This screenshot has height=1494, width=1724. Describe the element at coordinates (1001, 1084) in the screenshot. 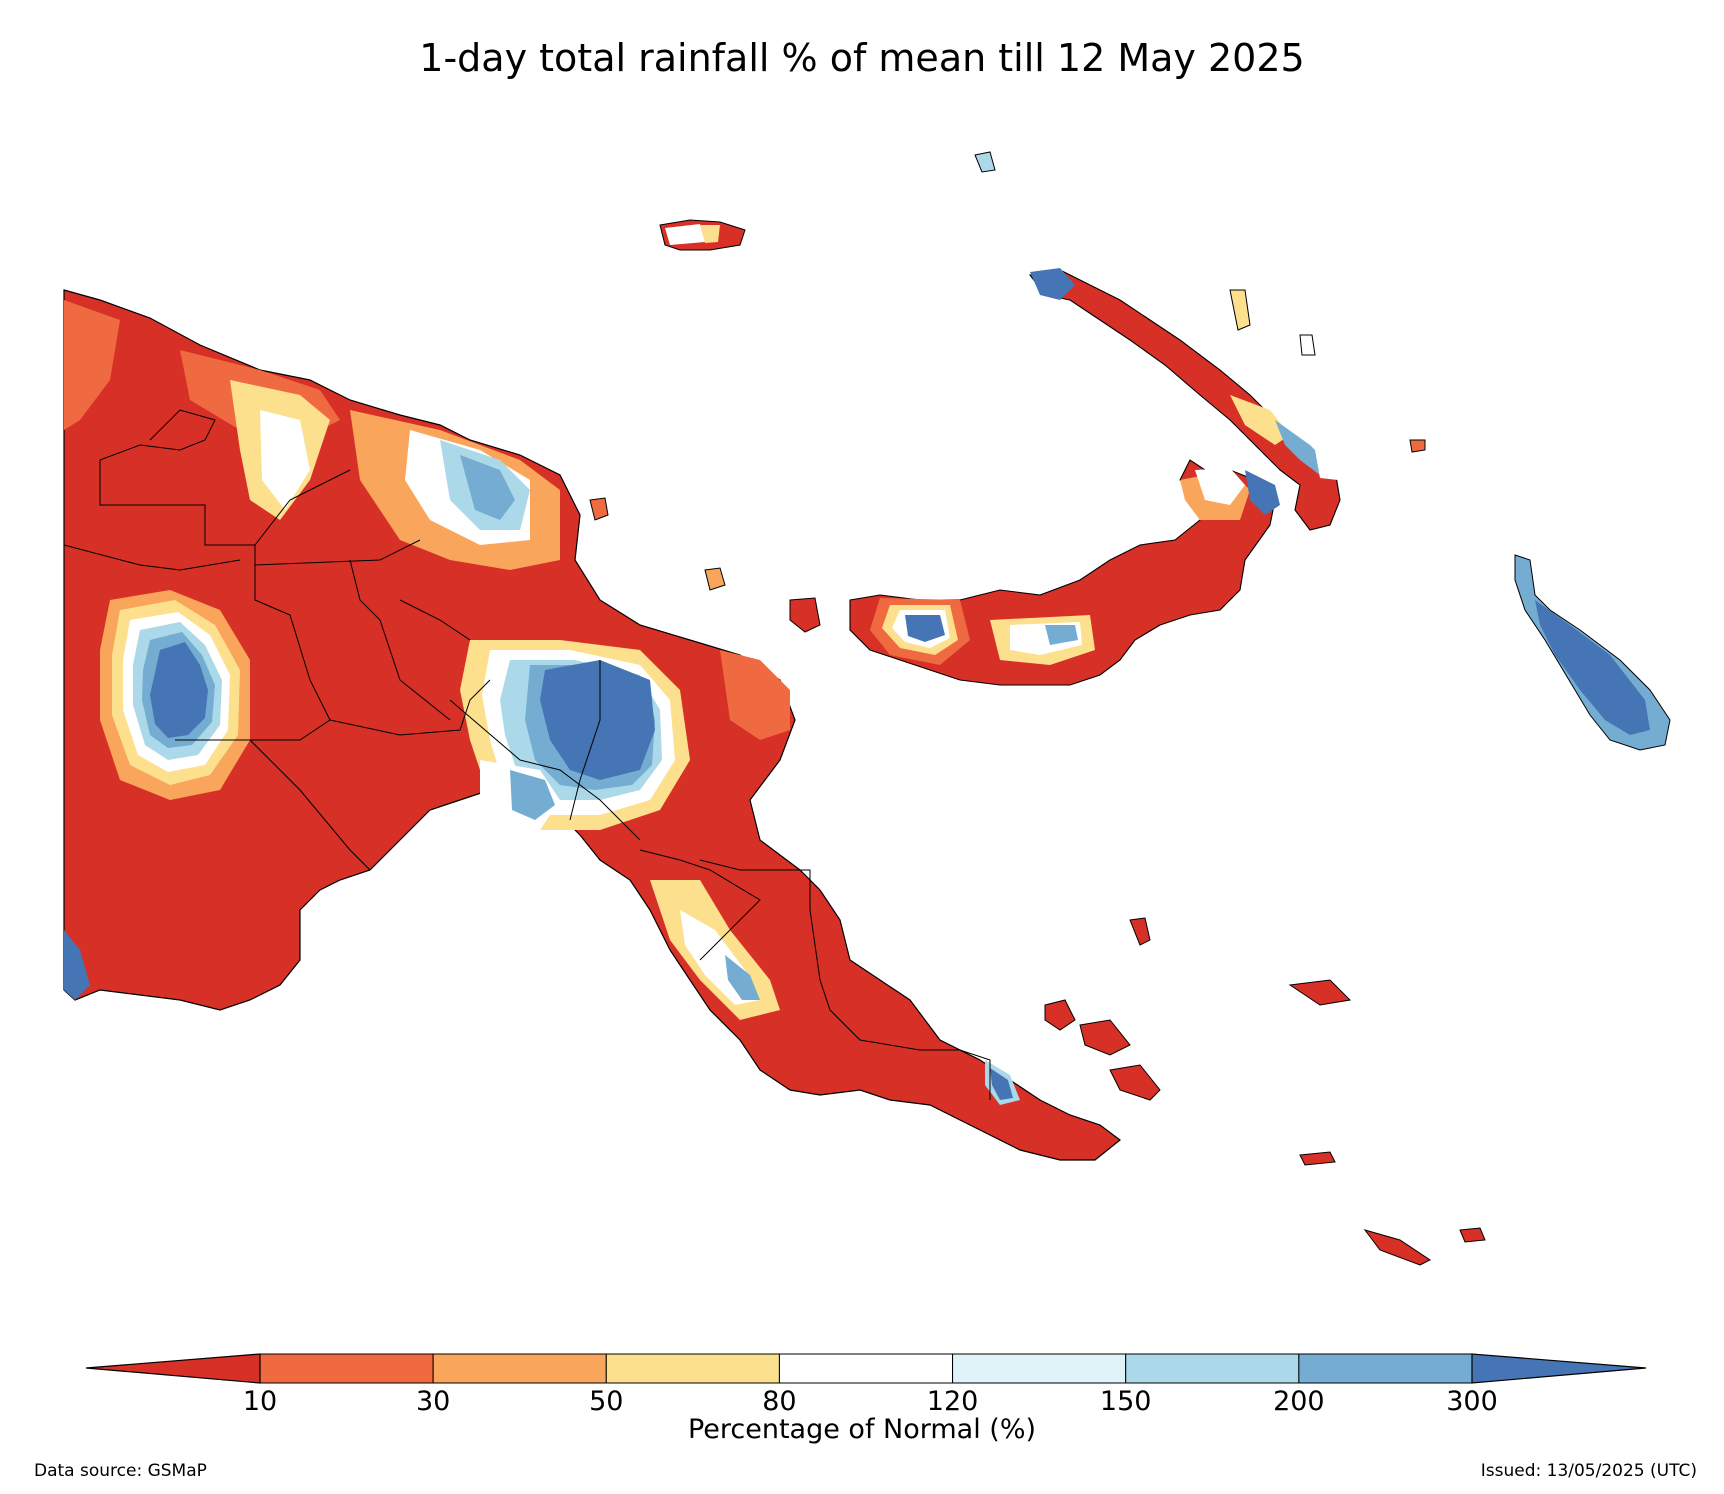

I see `patch-se-blue` at that location.